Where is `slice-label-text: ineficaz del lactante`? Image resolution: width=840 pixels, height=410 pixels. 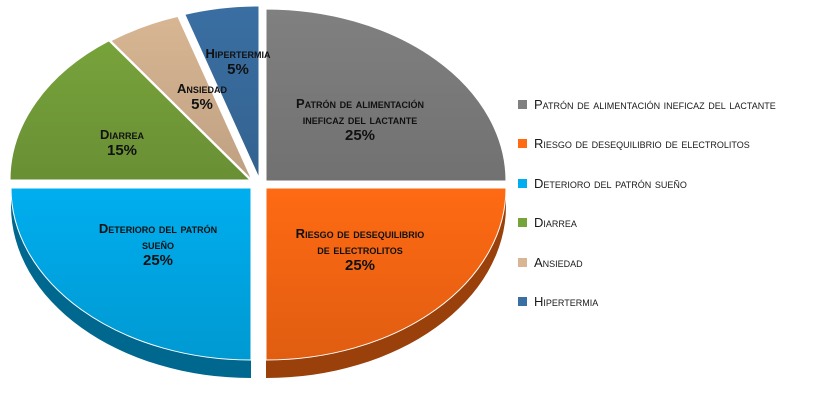 slice-label-text: ineficaz del lactante is located at coordinates (360, 119).